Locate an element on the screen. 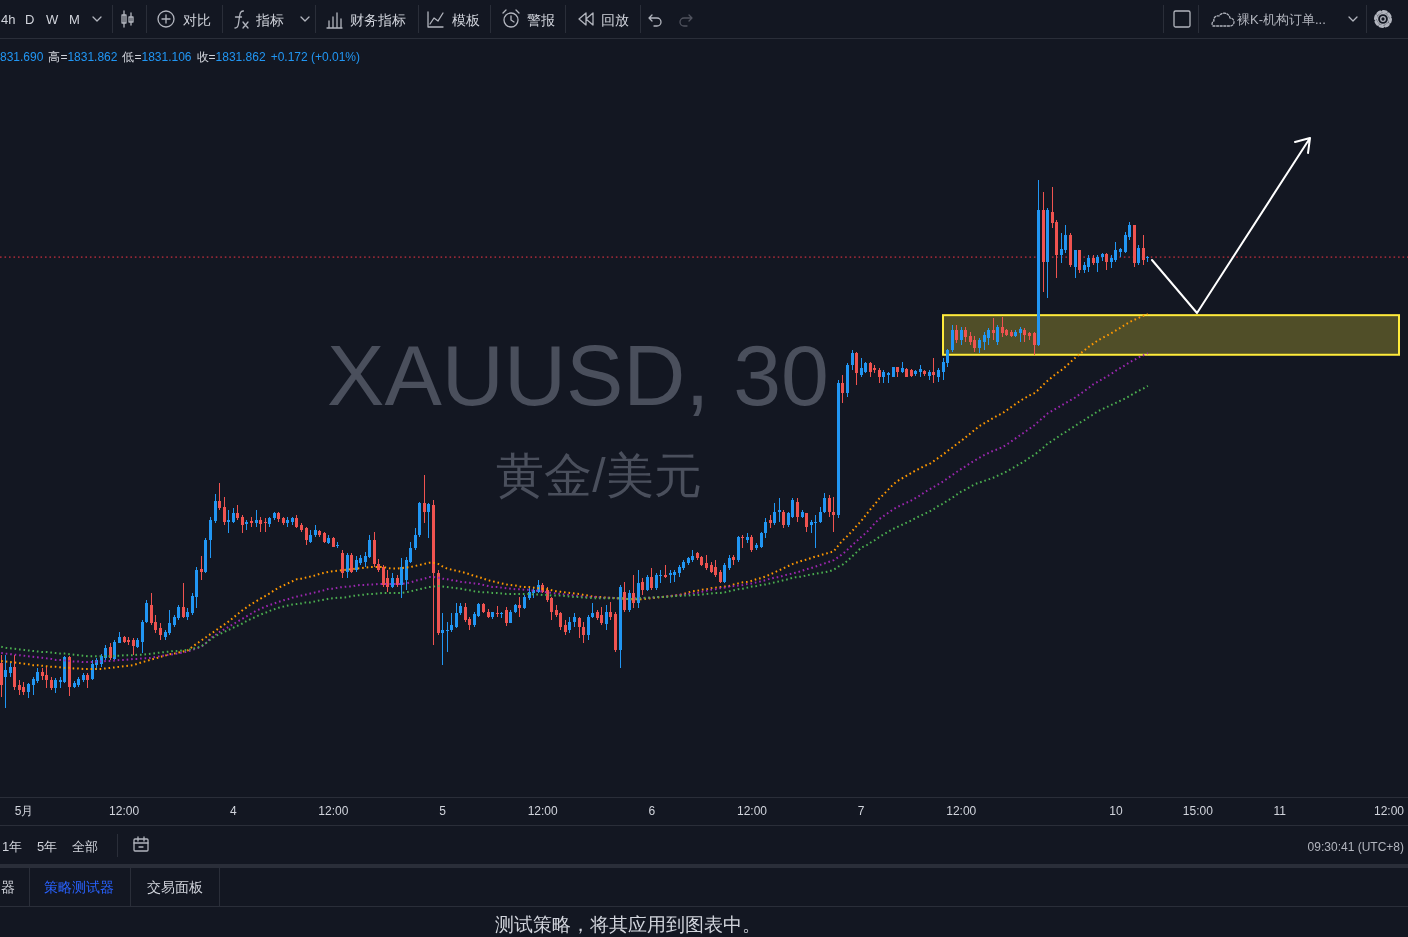 The height and width of the screenshot is (937, 1408). text: 策略测试器 is located at coordinates (79, 887).